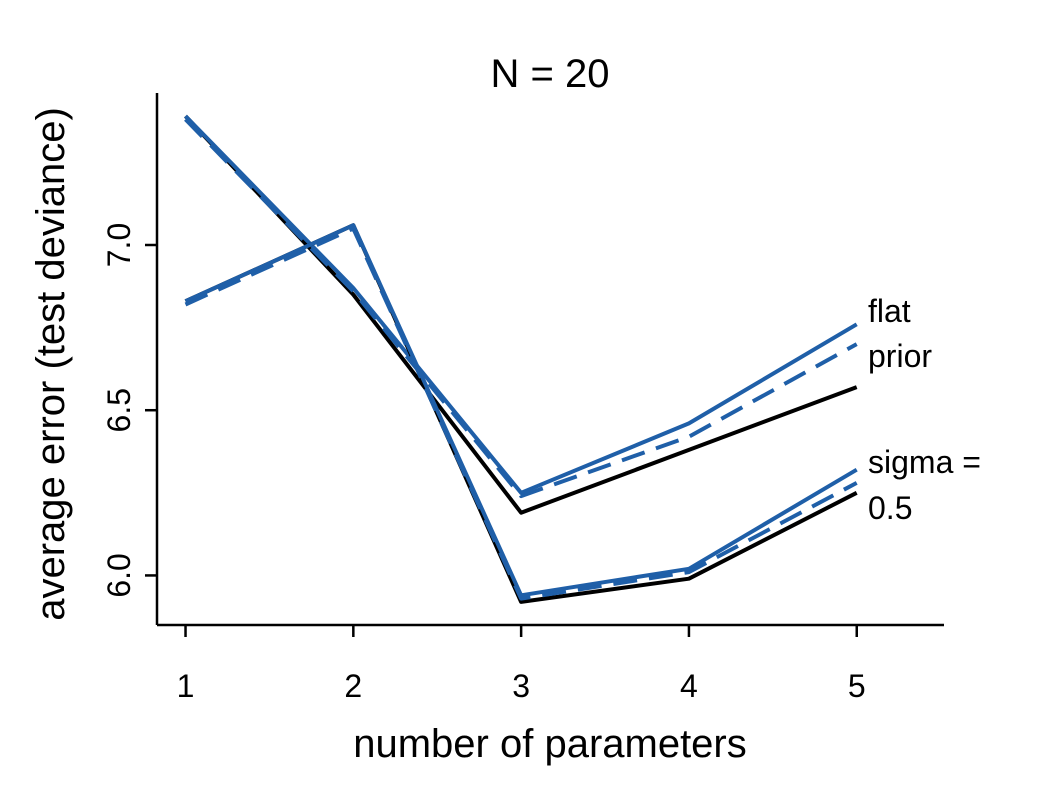 The height and width of the screenshot is (800, 1042). I want to click on annotation-label: flat, so click(889, 311).